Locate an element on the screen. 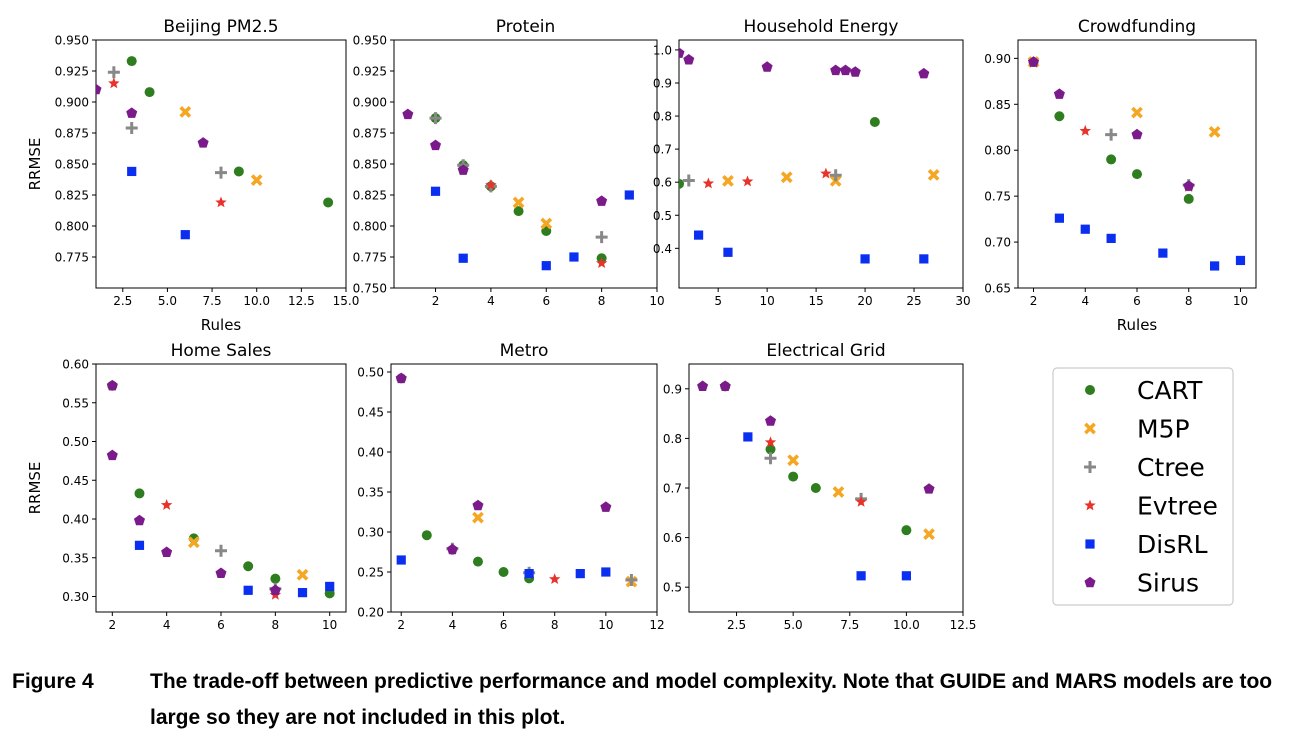 This screenshot has width=1308, height=756. y-tick-label: 0.9 is located at coordinates (672, 389).